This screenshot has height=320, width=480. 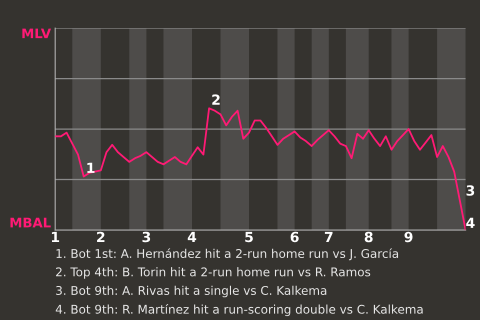 What do you see at coordinates (249, 237) in the screenshot?
I see `x-tick-label: 5` at bounding box center [249, 237].